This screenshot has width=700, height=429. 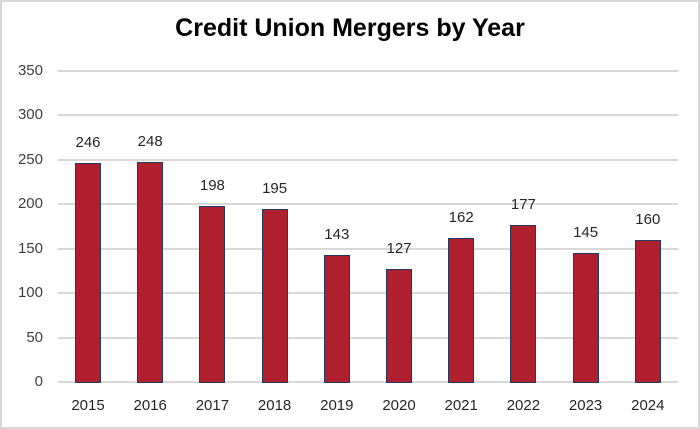 What do you see at coordinates (150, 405) in the screenshot?
I see `x-axis-tick-label: 2016` at bounding box center [150, 405].